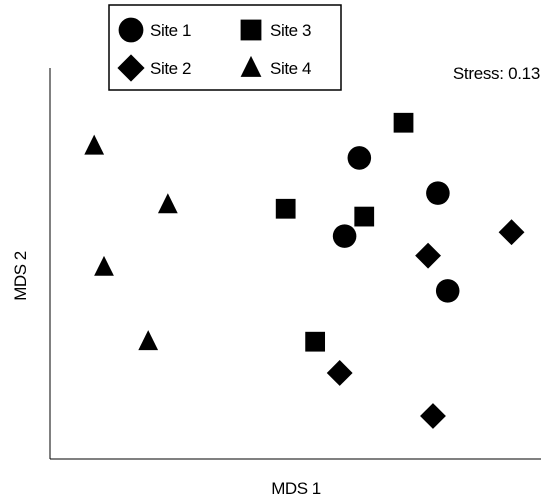  I want to click on legend-label-1: Site 1, so click(170, 30).